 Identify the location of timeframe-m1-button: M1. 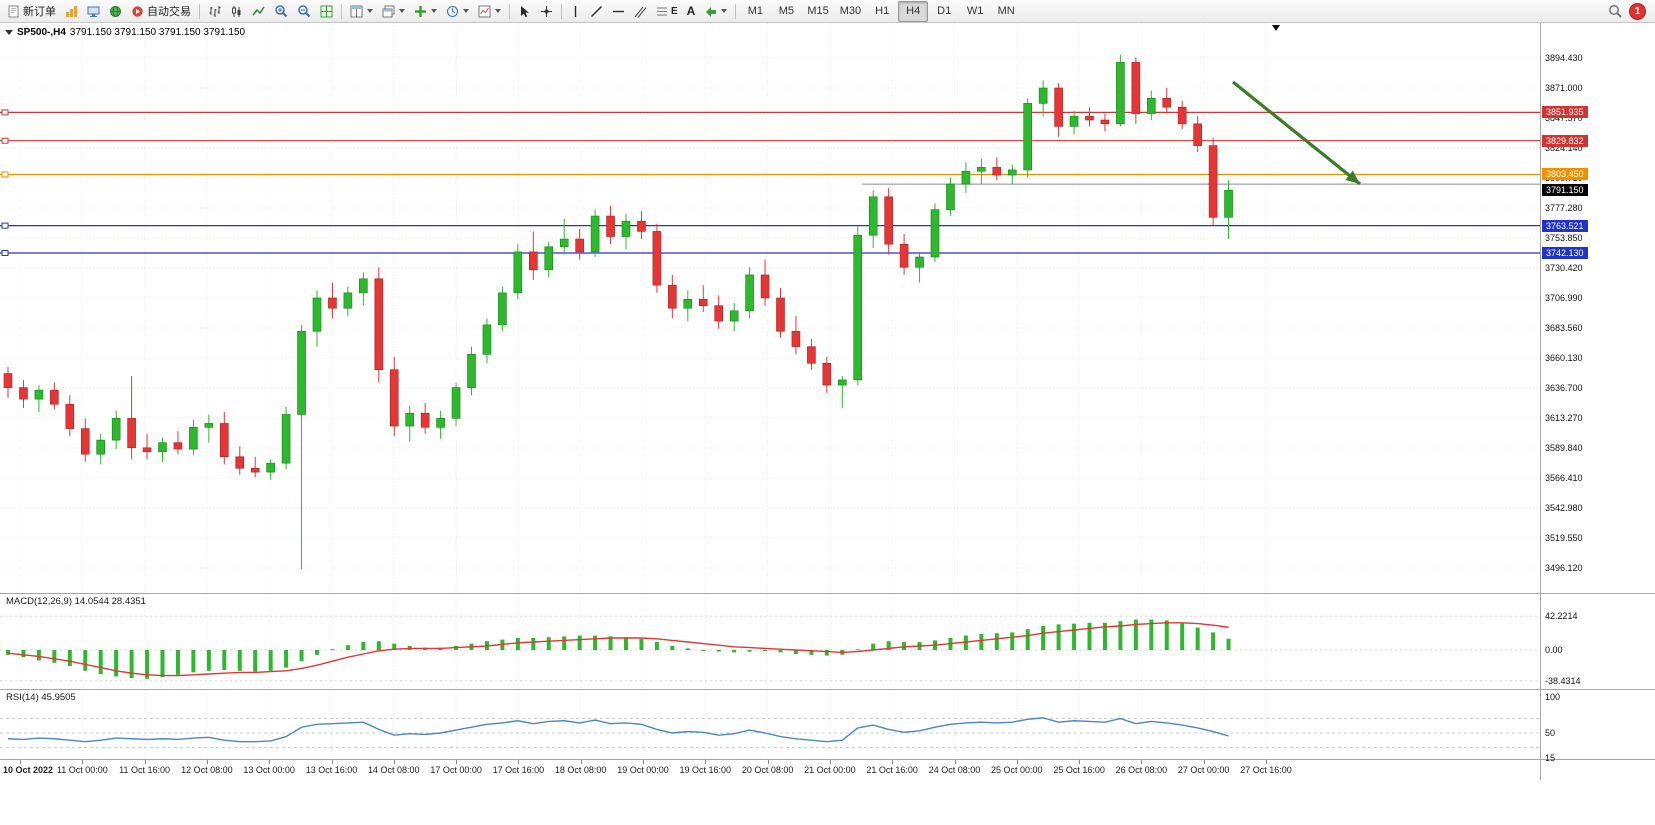
(755, 11).